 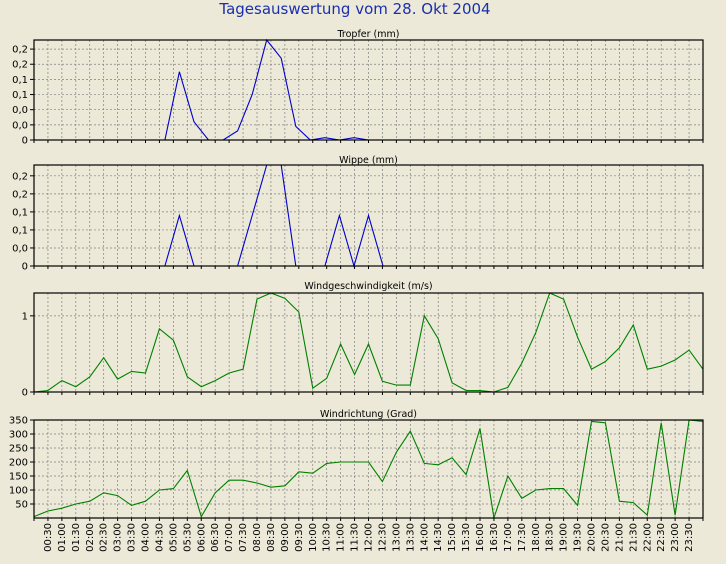 I want to click on x-tick-label: 15:30, so click(x=466, y=537).